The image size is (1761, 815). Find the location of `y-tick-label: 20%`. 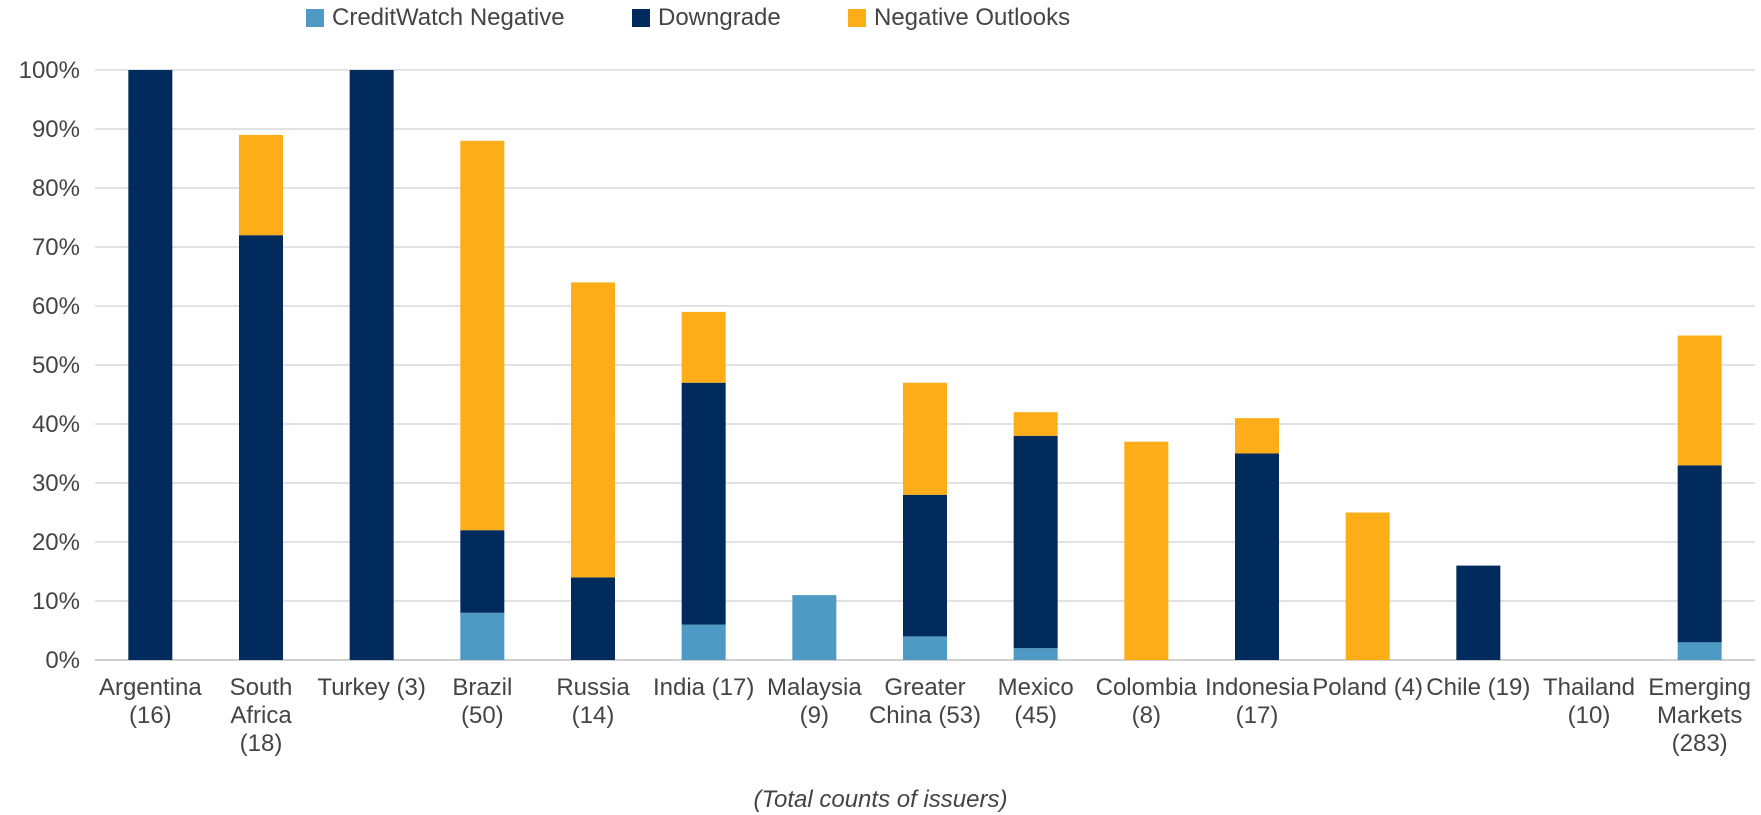

y-tick-label: 20% is located at coordinates (56, 542).